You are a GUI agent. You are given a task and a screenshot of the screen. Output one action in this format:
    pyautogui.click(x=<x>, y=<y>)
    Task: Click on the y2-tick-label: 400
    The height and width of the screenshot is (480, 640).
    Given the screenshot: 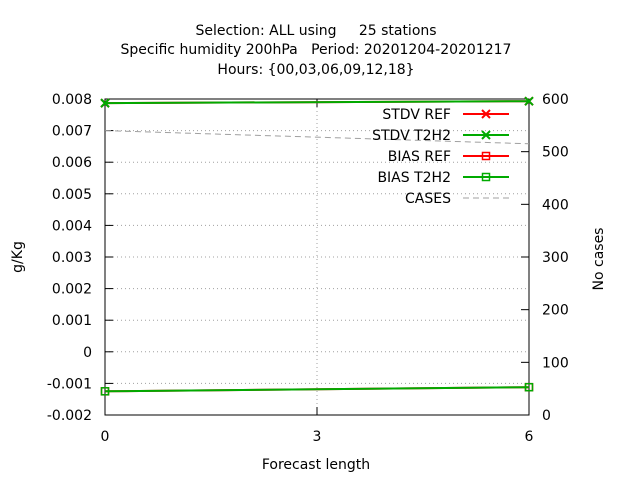 What is the action you would take?
    pyautogui.click(x=555, y=205)
    